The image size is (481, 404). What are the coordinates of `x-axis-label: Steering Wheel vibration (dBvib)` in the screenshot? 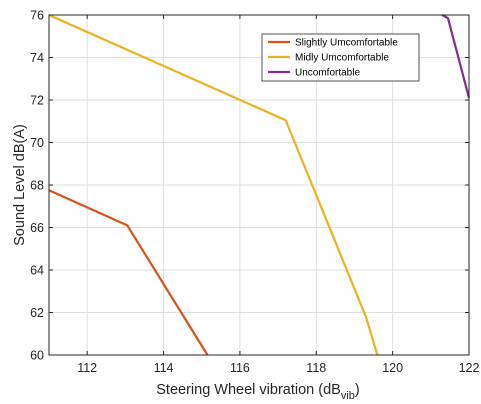 It's located at (257, 392).